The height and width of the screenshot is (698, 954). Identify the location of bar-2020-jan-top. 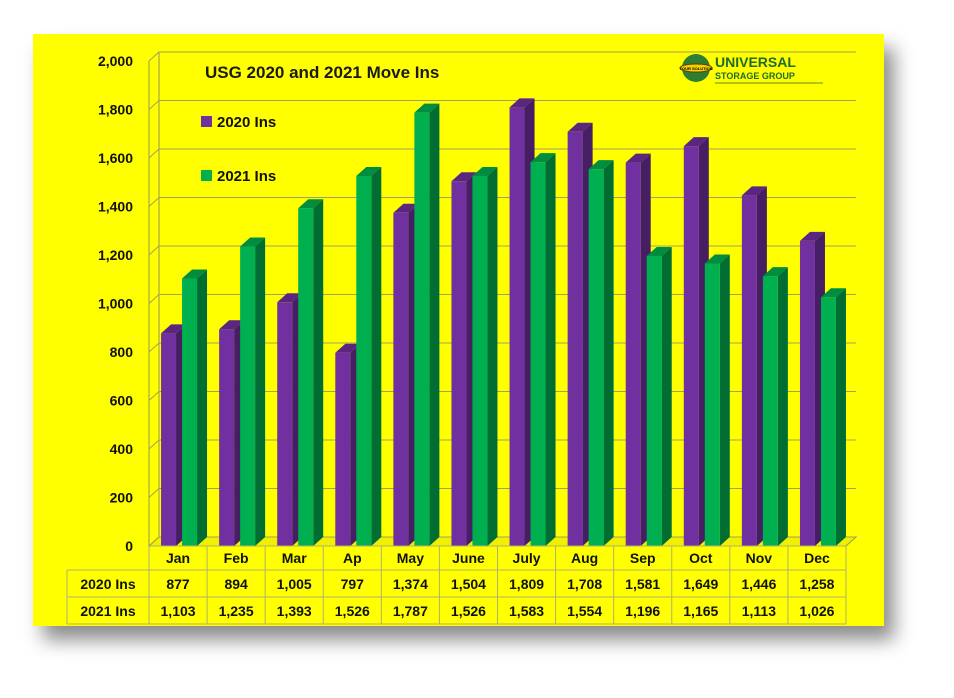
(174, 329).